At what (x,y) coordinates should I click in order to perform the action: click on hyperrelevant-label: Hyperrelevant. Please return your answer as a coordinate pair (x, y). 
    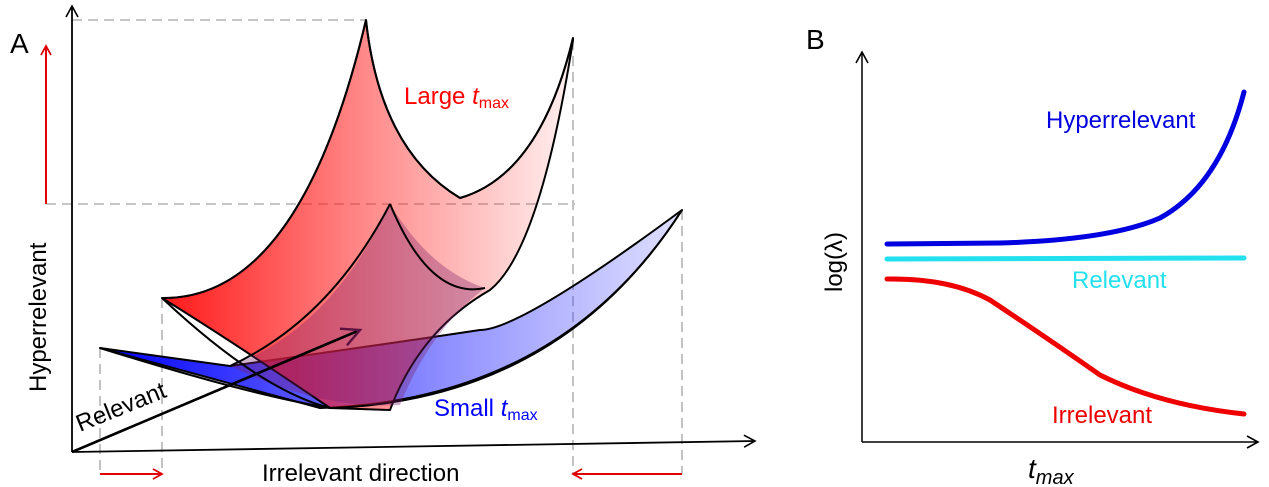
    Looking at the image, I should click on (1121, 120).